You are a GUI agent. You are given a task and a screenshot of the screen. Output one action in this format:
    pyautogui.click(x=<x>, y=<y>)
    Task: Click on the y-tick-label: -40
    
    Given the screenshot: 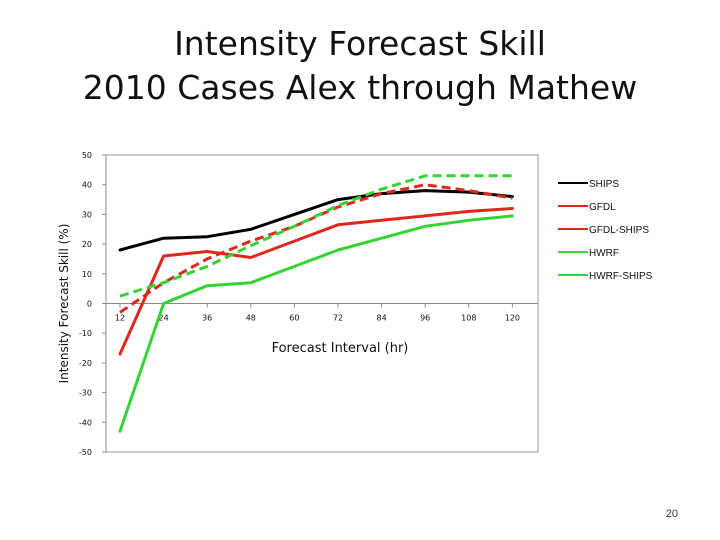 What is the action you would take?
    pyautogui.click(x=85, y=422)
    